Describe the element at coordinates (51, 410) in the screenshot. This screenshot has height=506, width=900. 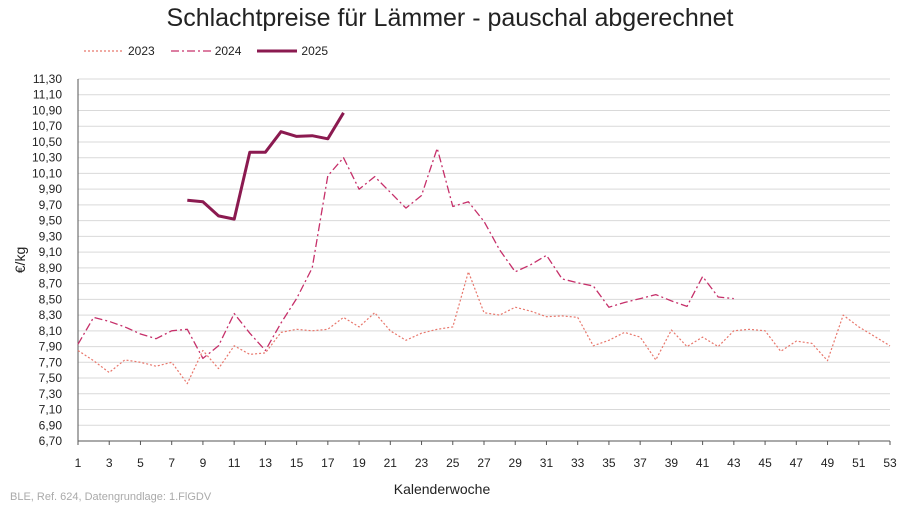
I see `y-tick-label: 7,10` at that location.